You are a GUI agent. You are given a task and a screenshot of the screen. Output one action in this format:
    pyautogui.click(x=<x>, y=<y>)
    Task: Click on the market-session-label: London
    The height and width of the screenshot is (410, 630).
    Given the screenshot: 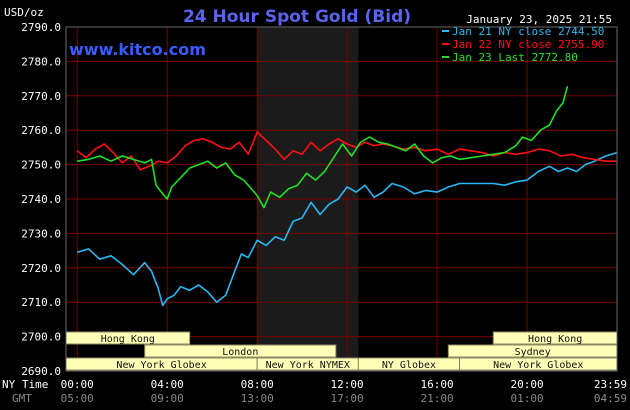 What is the action you would take?
    pyautogui.click(x=240, y=352)
    